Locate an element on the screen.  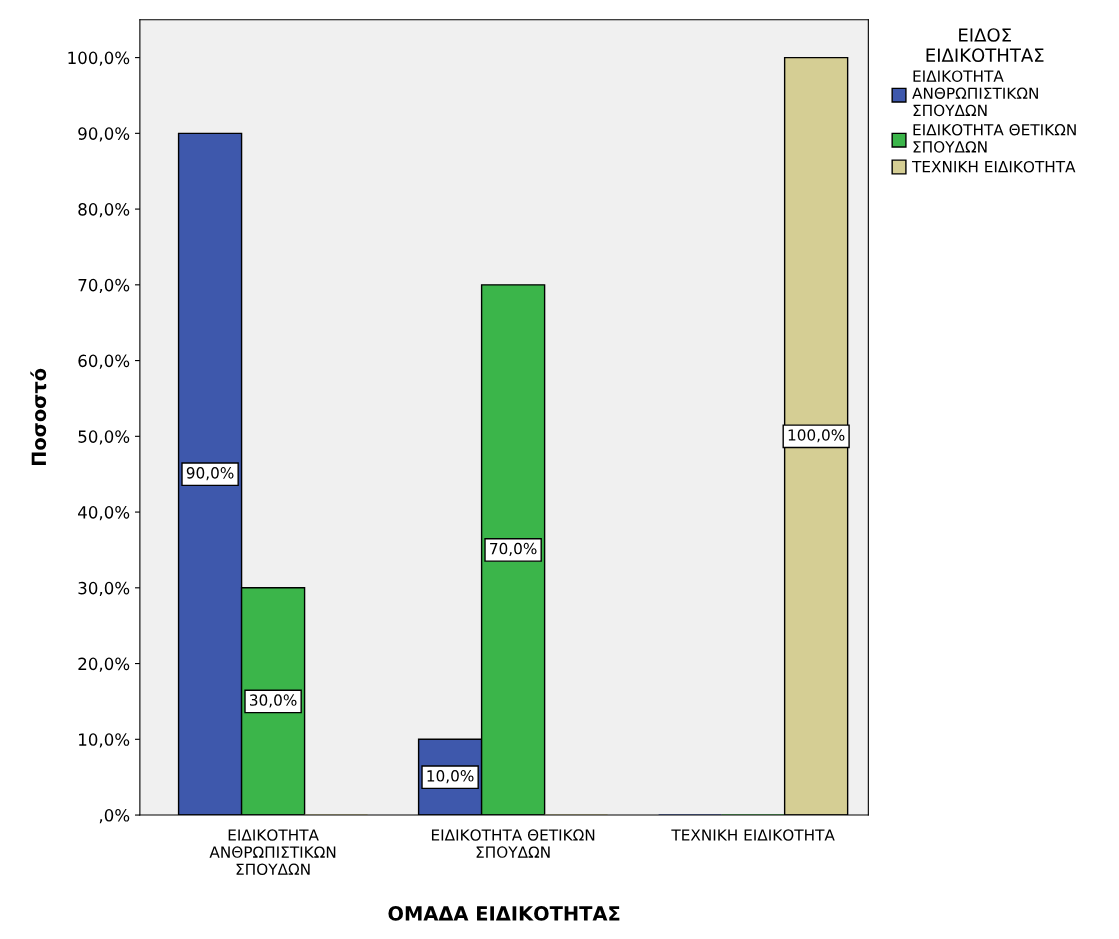
y-tick-label: 30,0% is located at coordinates (104, 589).